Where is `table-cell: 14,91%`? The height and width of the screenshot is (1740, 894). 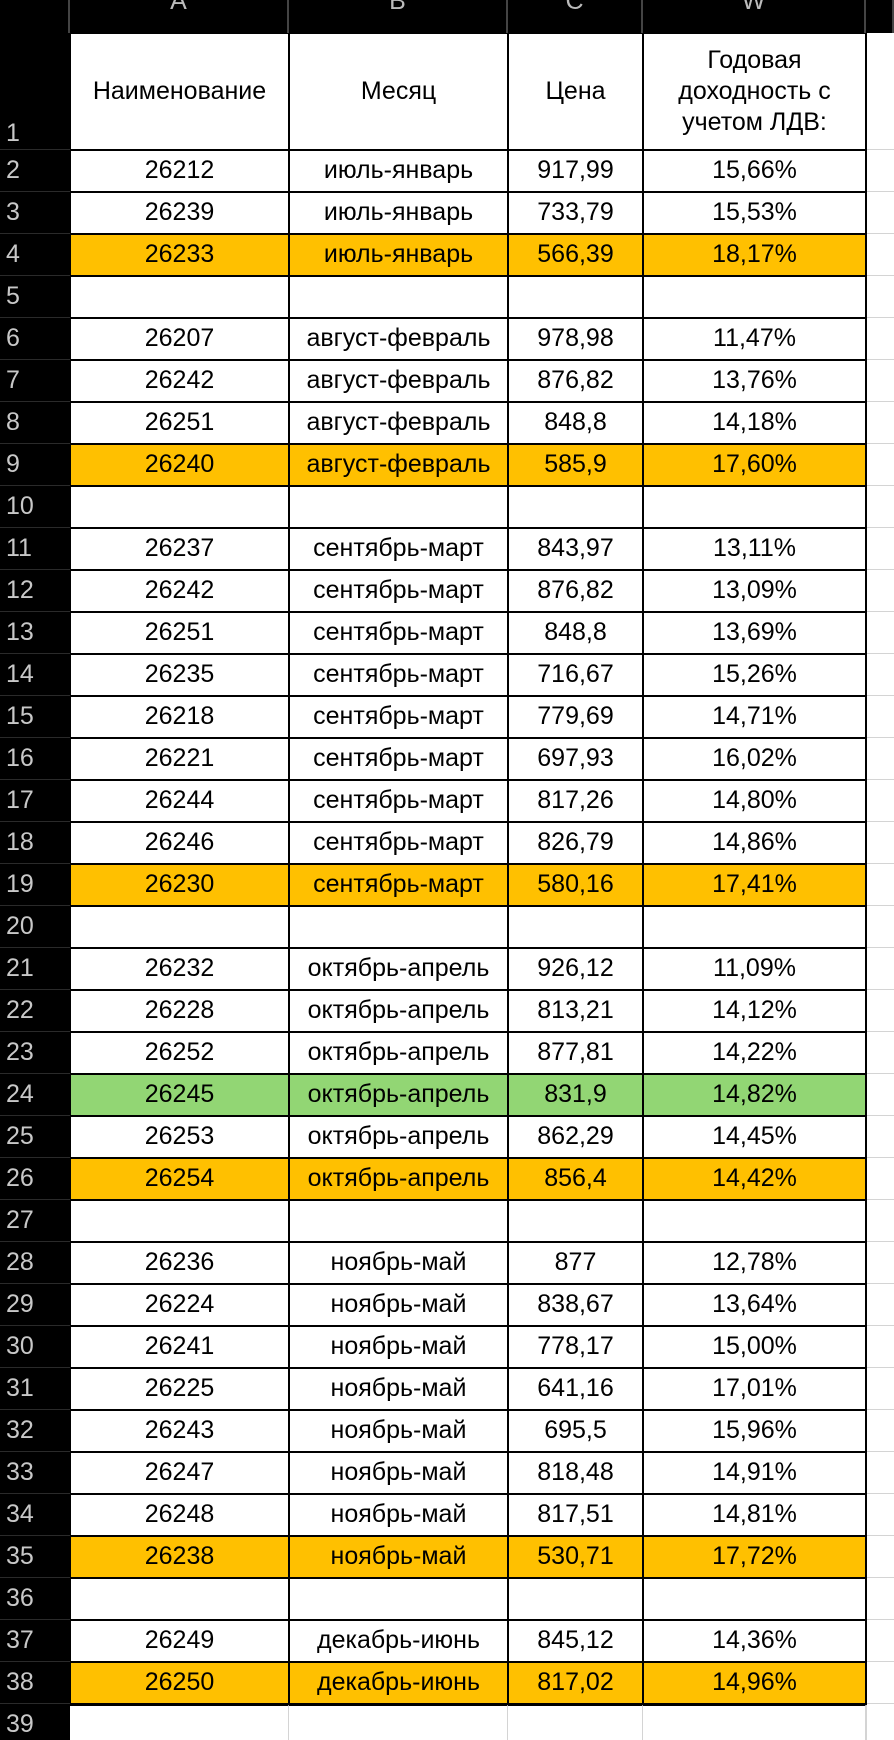 table-cell: 14,91% is located at coordinates (754, 1473).